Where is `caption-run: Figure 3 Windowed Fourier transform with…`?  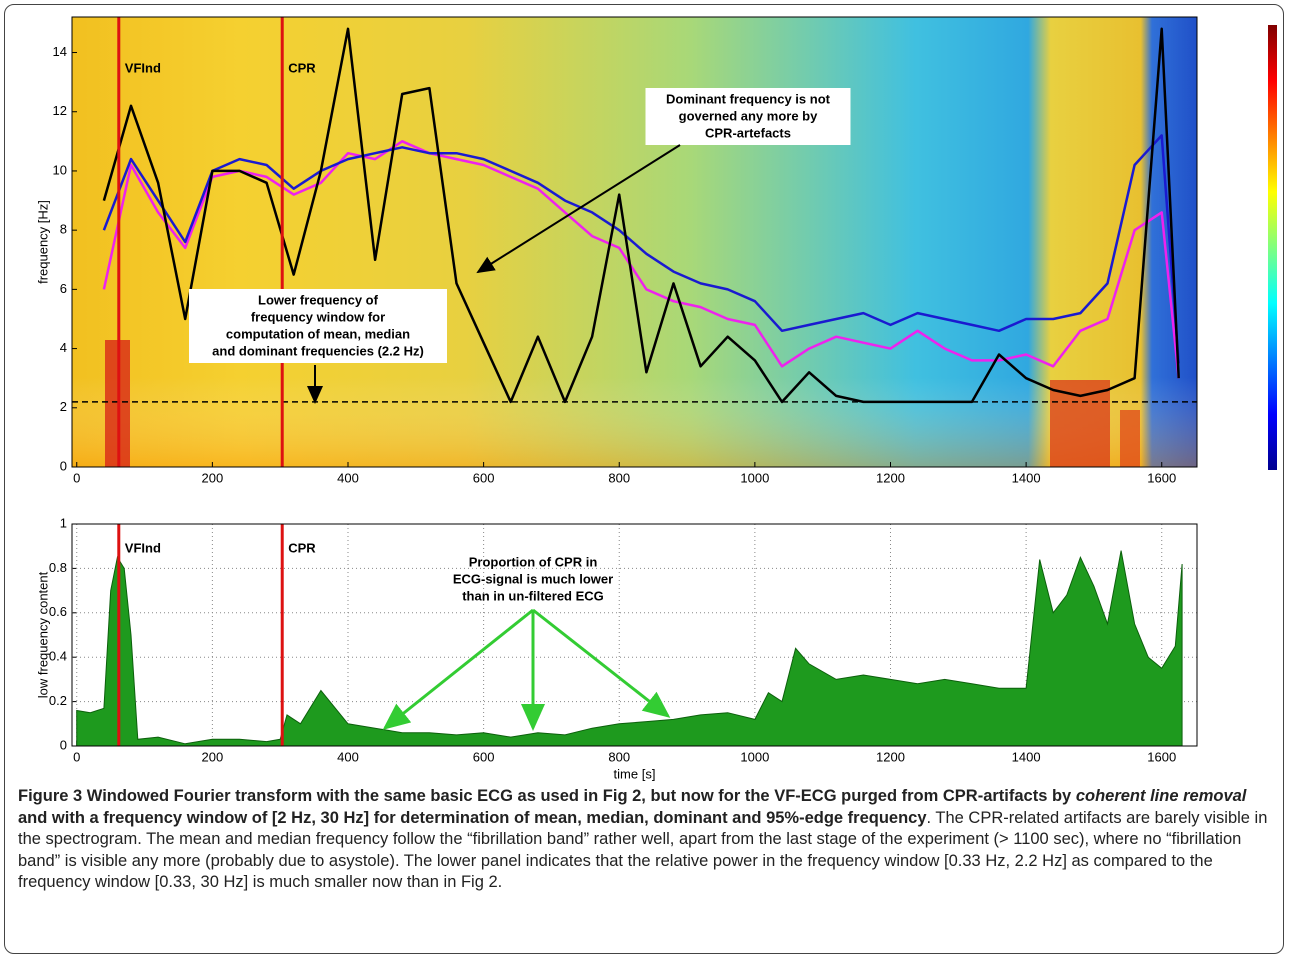
caption-run: Figure 3 Windowed Fourier transform with… is located at coordinates (547, 796).